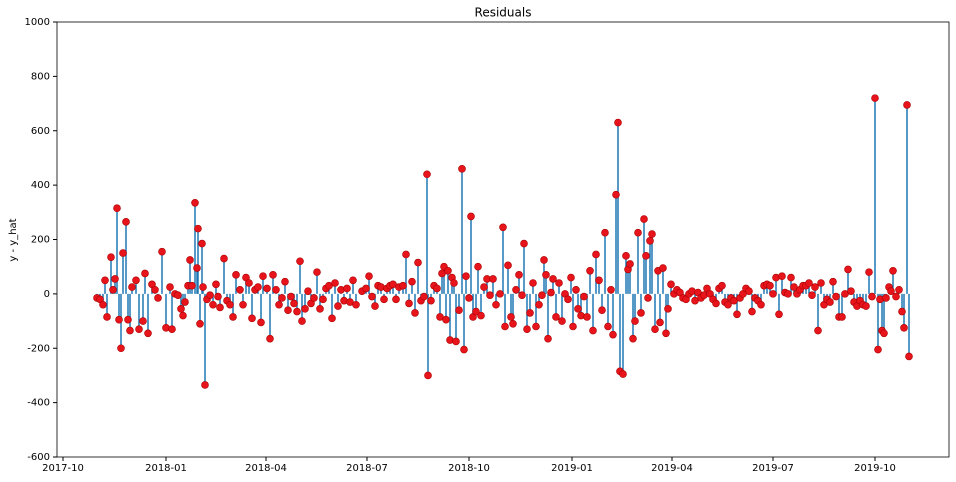 This screenshot has height=482, width=956. I want to click on x-tick-label: 2019-10, so click(875, 468).